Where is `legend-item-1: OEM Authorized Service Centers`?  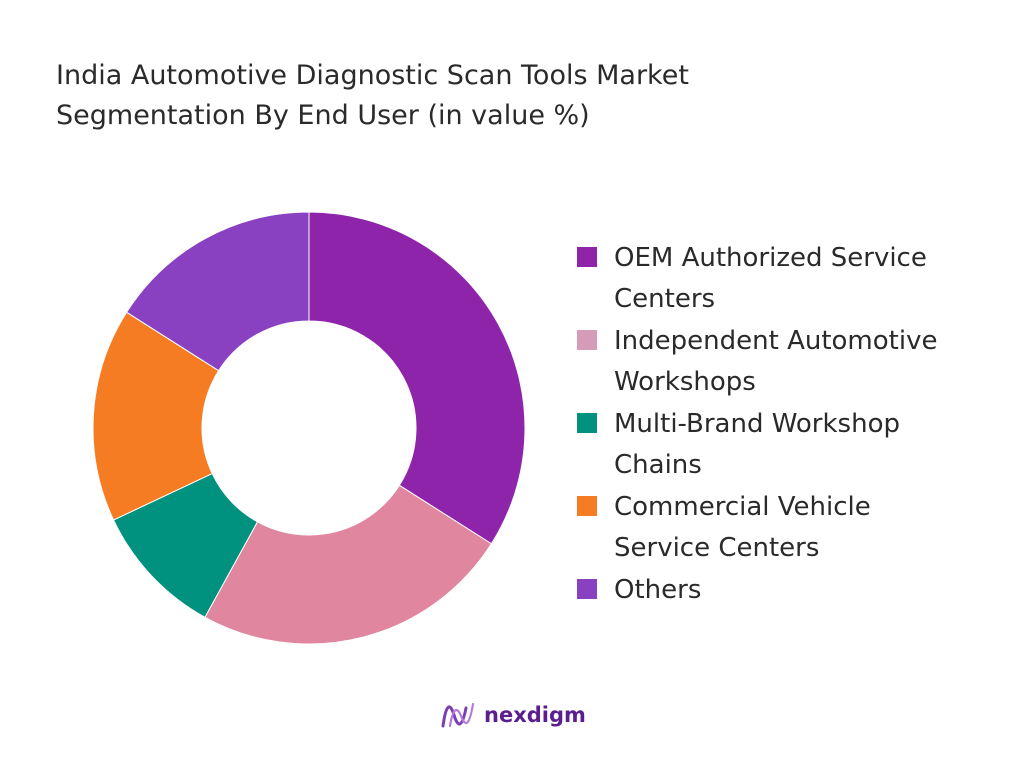 legend-item-1: OEM Authorized Service Centers is located at coordinates (797, 279).